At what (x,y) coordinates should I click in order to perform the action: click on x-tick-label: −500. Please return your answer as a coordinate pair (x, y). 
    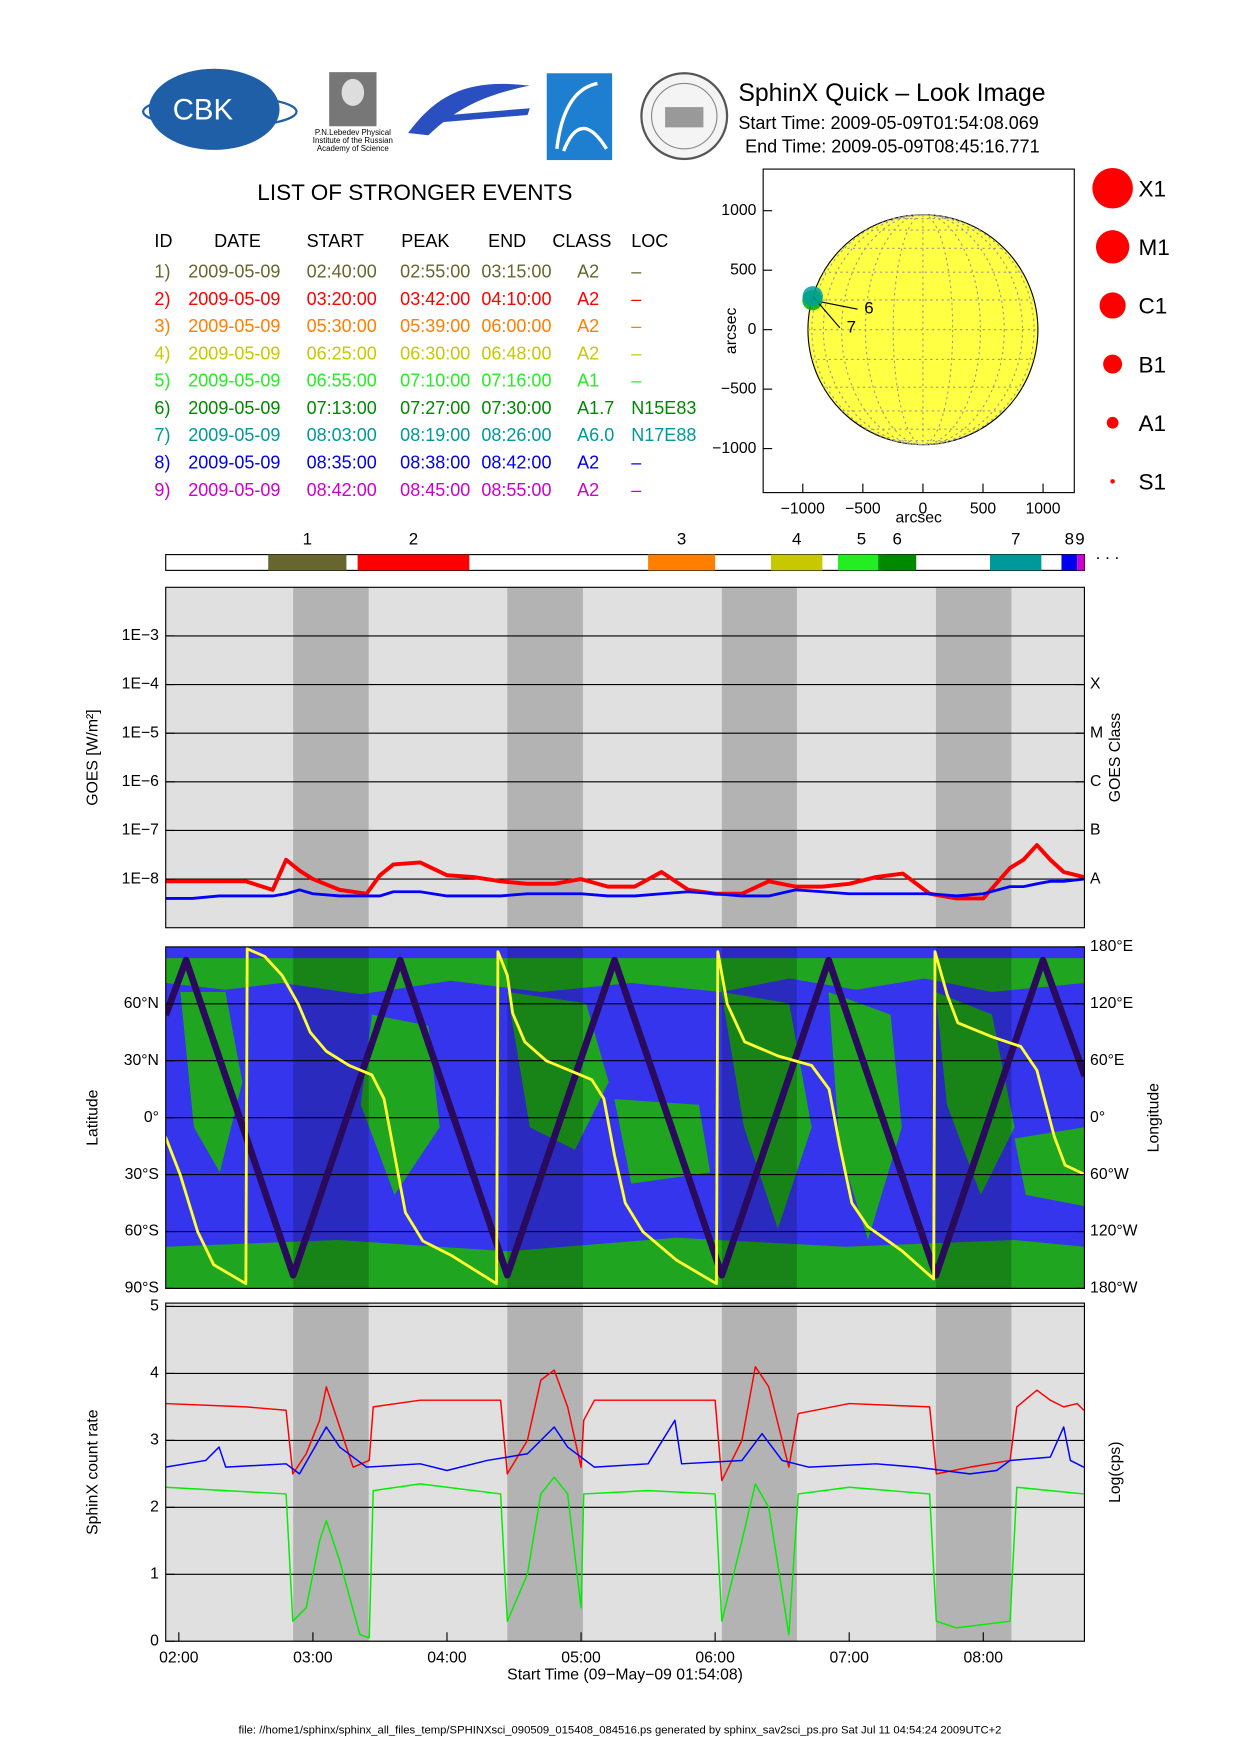
    Looking at the image, I should click on (863, 509).